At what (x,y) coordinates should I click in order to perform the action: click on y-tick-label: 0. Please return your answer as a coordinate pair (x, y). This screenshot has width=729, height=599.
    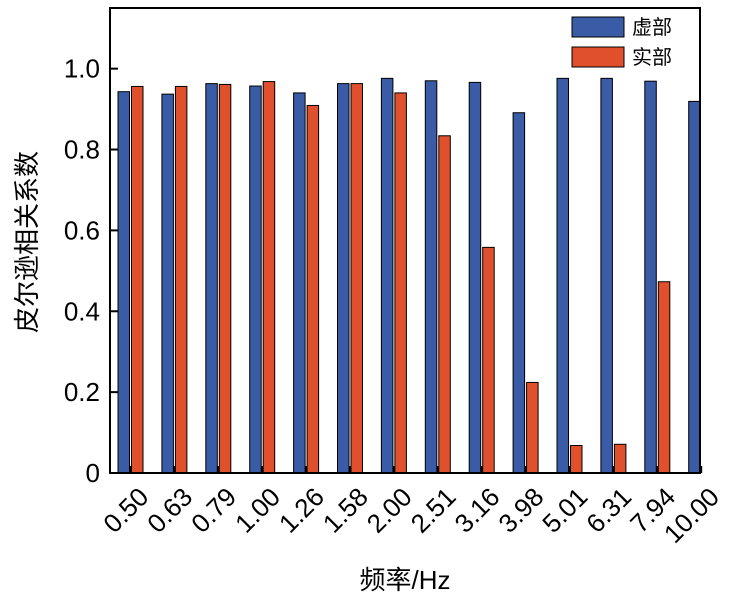
    Looking at the image, I should click on (93, 473).